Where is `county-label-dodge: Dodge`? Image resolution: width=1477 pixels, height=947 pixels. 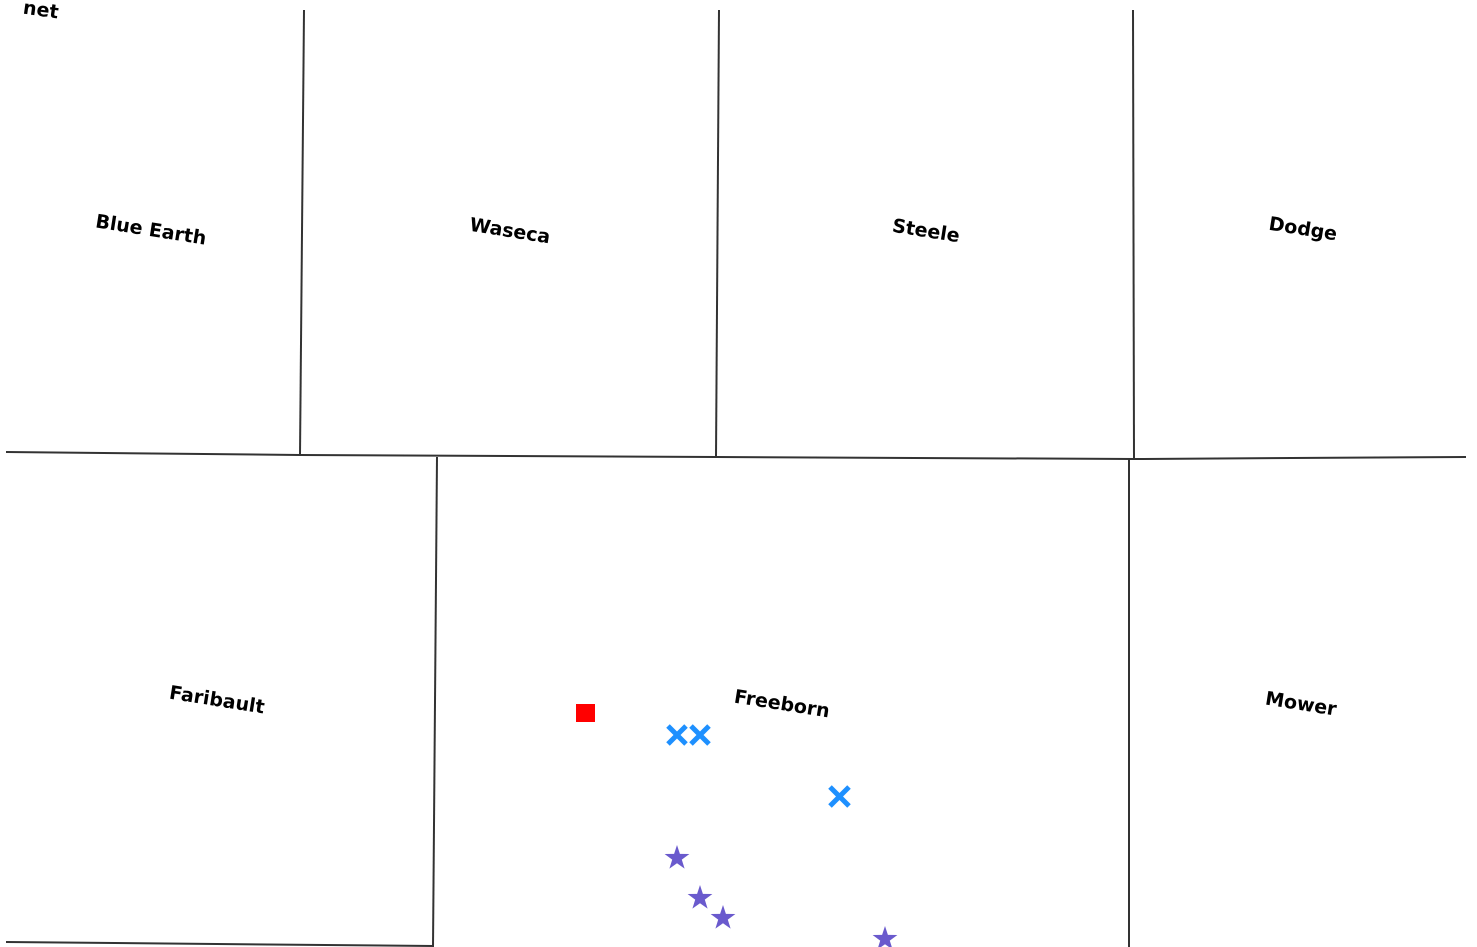 county-label-dodge: Dodge is located at coordinates (1303, 229).